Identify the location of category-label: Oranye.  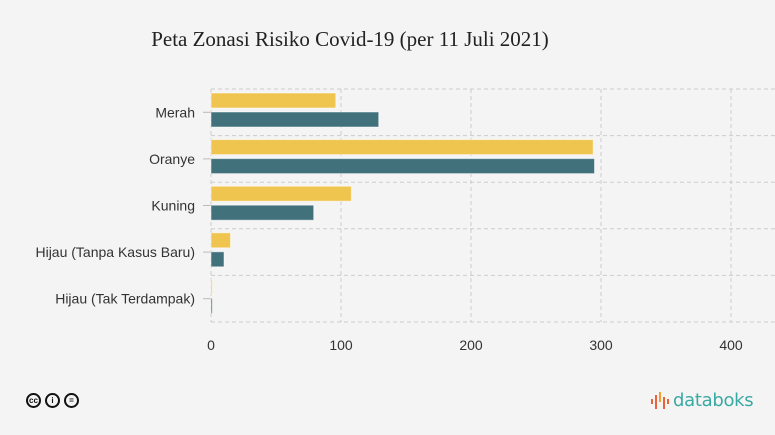
(172, 159).